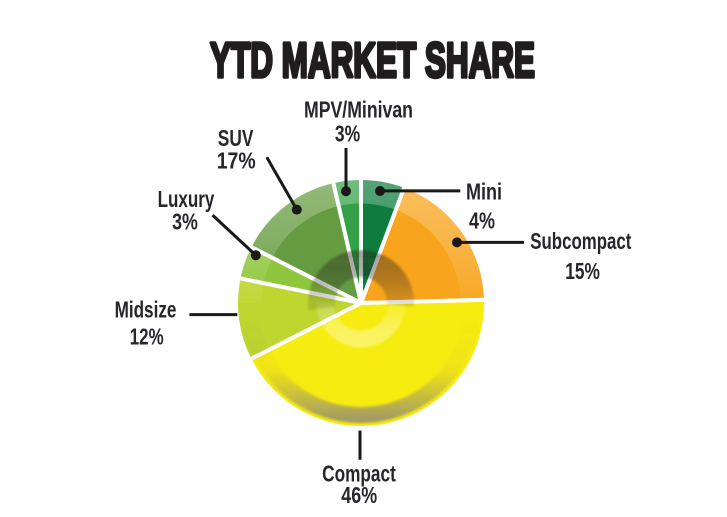 This screenshot has width=727, height=517. What do you see at coordinates (186, 200) in the screenshot?
I see `svg-text: Luxury` at bounding box center [186, 200].